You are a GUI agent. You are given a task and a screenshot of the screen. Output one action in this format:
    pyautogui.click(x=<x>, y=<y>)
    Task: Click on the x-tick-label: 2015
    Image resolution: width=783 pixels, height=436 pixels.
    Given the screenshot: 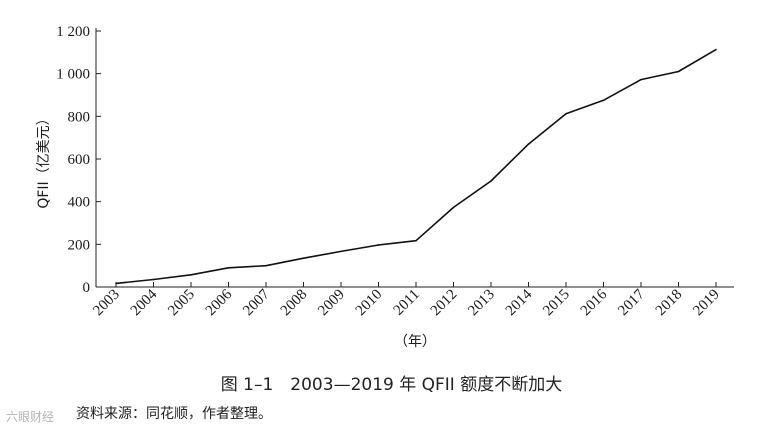 What is the action you would take?
    pyautogui.click(x=556, y=303)
    